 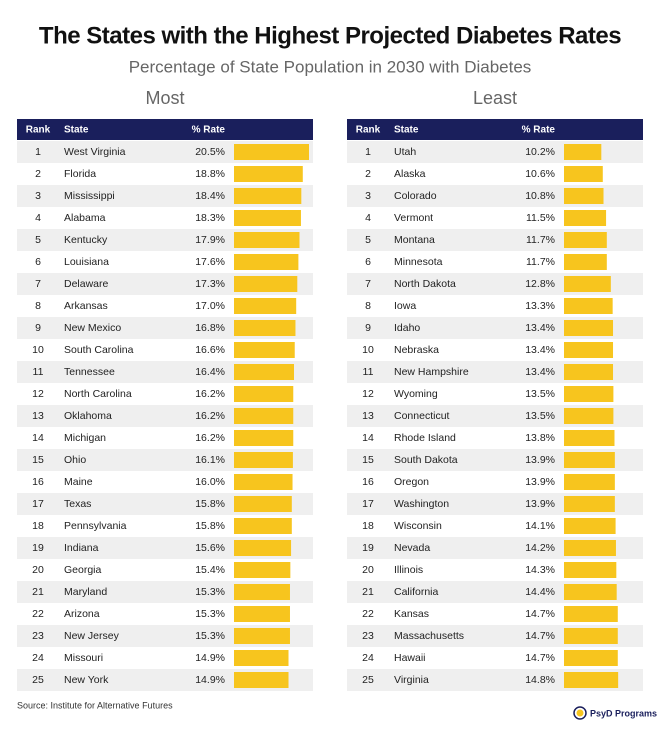 What do you see at coordinates (210, 570) in the screenshot?
I see `rate-label: 15.4%` at bounding box center [210, 570].